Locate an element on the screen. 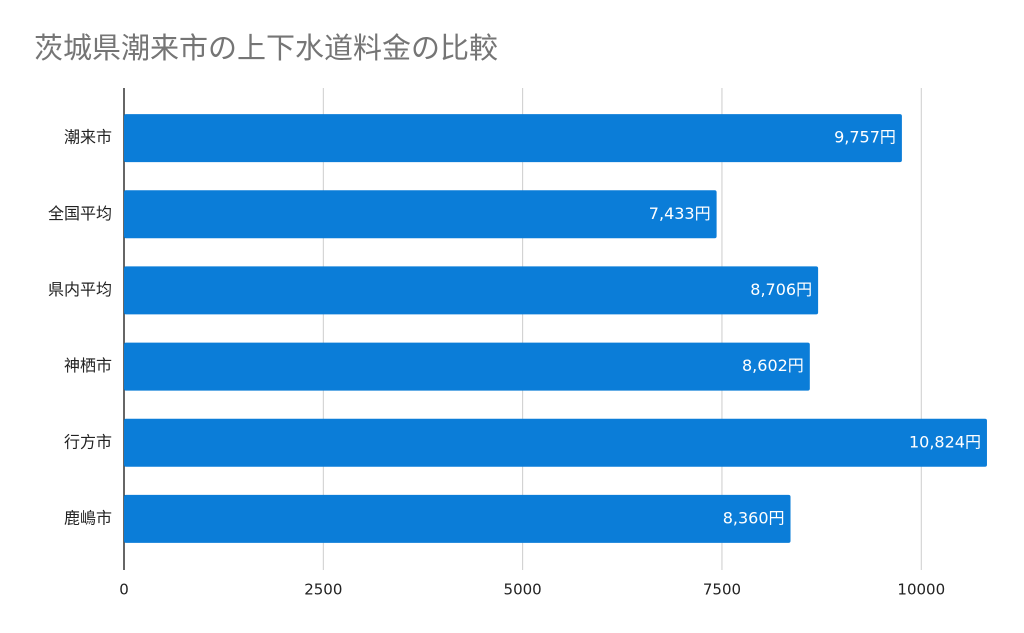 Image resolution: width=1024 pixels, height=633 pixels. y-tick-label: 潮来市 is located at coordinates (88, 137).